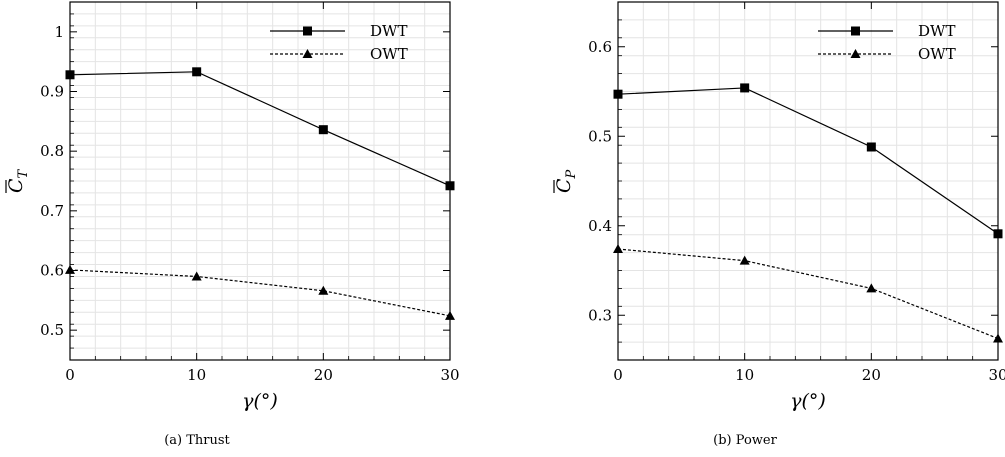 This screenshot has width=1005, height=457. What do you see at coordinates (23, 173) in the screenshot?
I see `y-axis-label-subscript: T` at bounding box center [23, 173].